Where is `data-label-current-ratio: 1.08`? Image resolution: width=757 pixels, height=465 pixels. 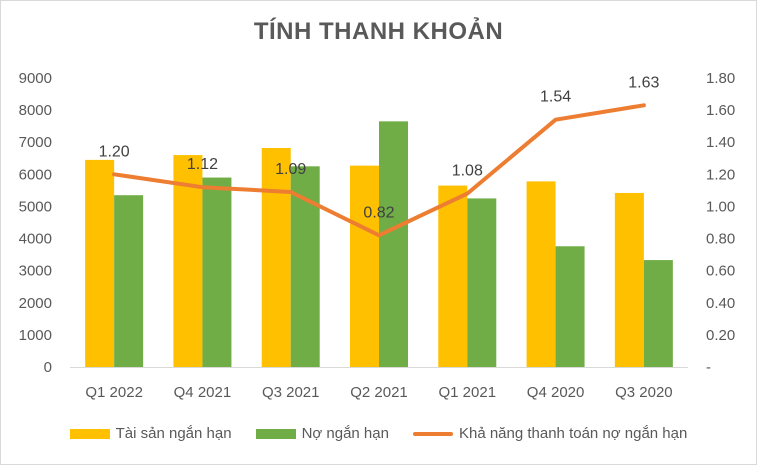 data-label-current-ratio: 1.08 is located at coordinates (467, 171).